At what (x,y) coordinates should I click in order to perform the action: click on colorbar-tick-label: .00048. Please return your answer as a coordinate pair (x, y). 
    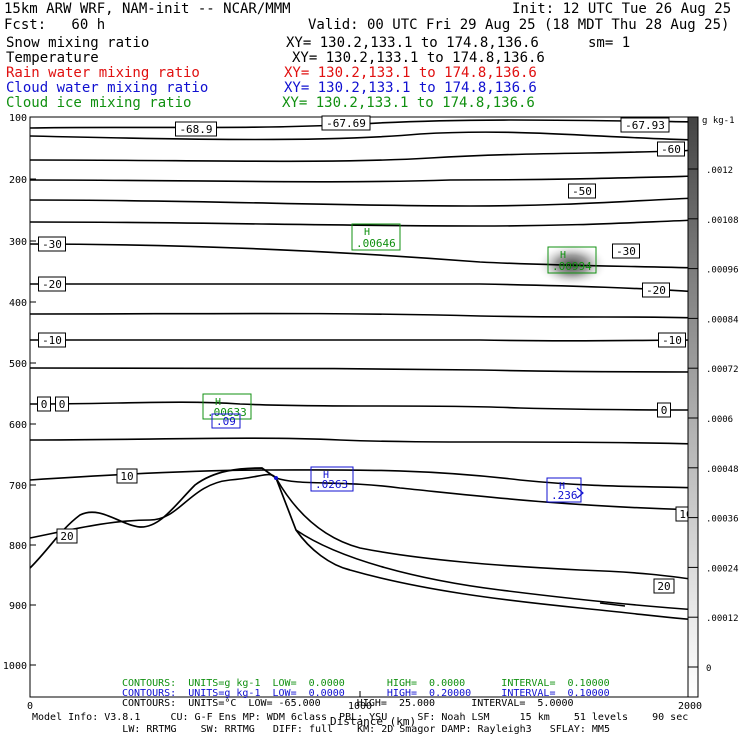
    Looking at the image, I should click on (722, 470).